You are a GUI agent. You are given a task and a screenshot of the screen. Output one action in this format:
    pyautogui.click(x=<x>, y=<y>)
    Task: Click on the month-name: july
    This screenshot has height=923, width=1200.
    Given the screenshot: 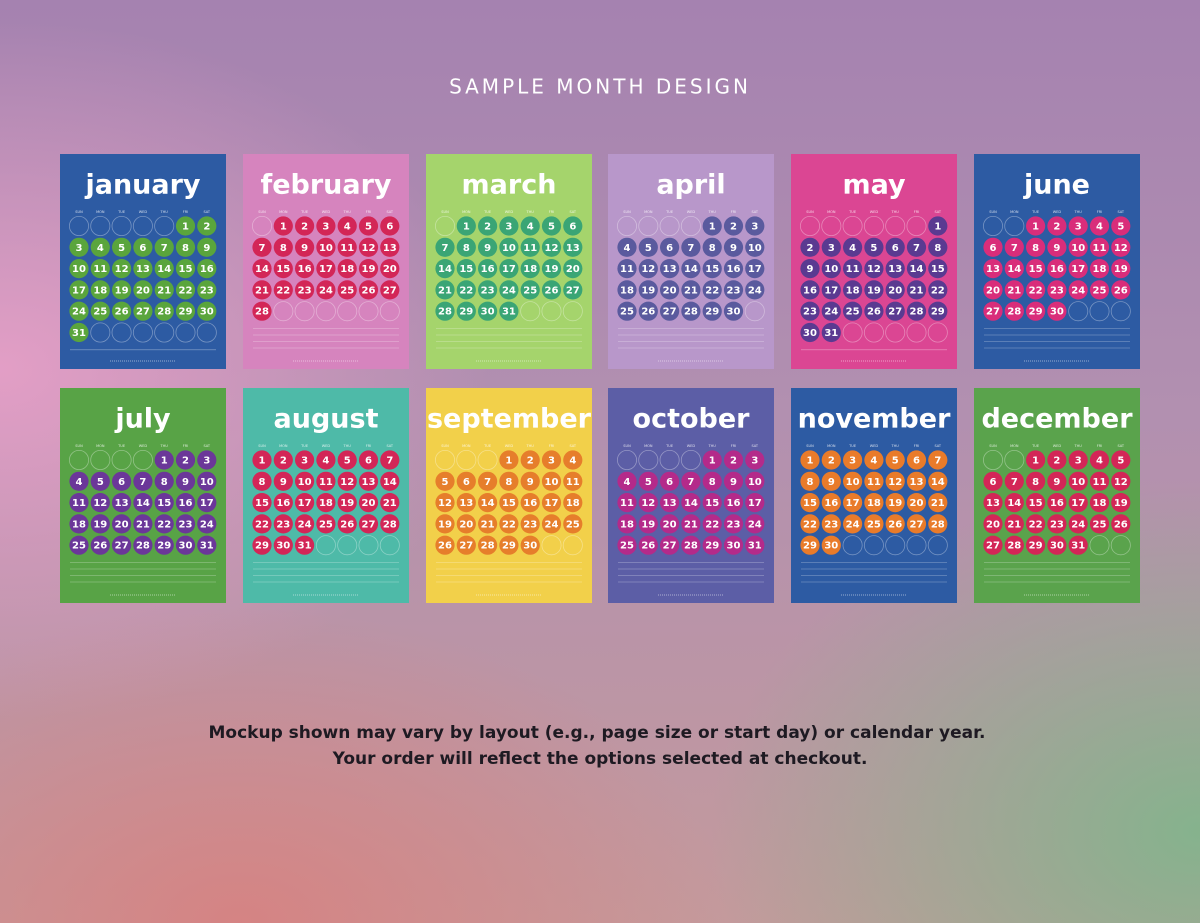 What is the action you would take?
    pyautogui.click(x=142, y=419)
    